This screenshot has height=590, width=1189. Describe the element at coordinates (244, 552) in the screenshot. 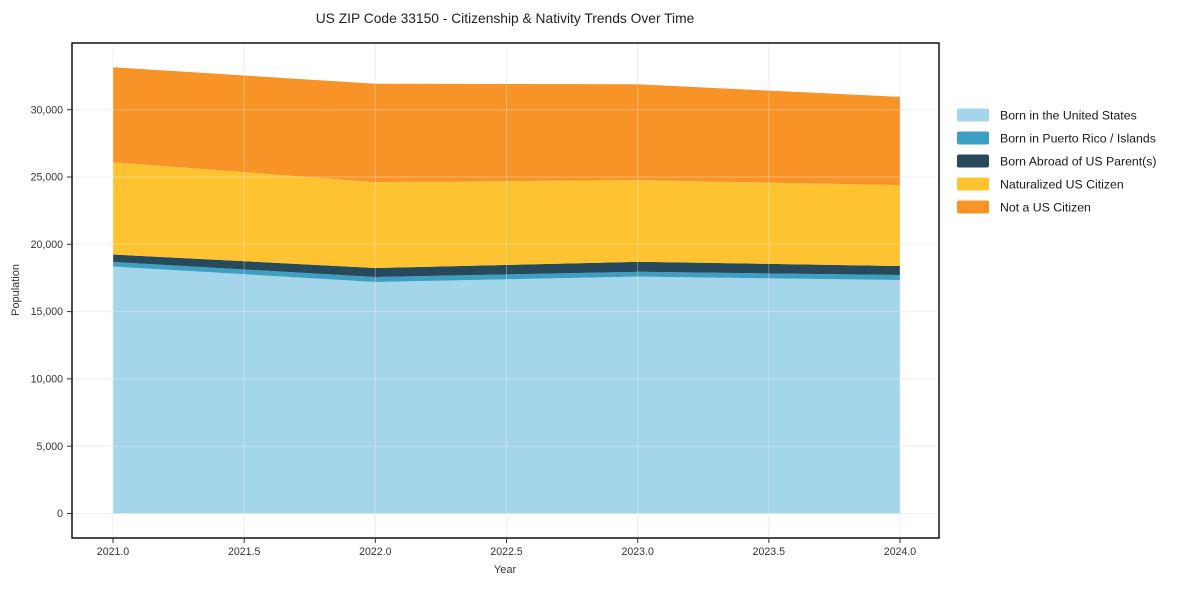

I see `x-tick-label: 2021.5` at that location.